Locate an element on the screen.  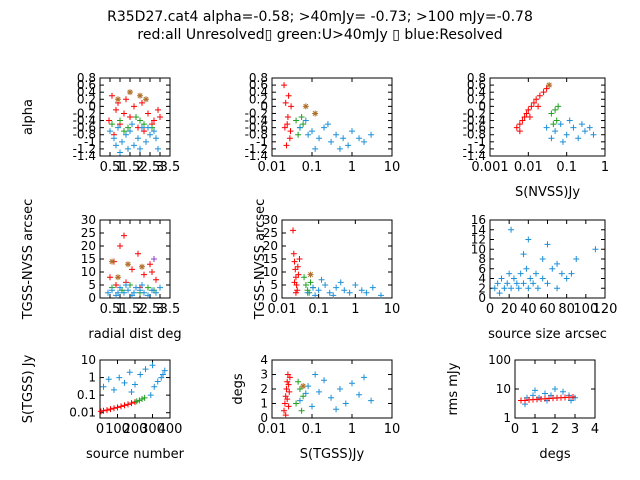
x-tick-label: 3.5 is located at coordinates (170, 309).